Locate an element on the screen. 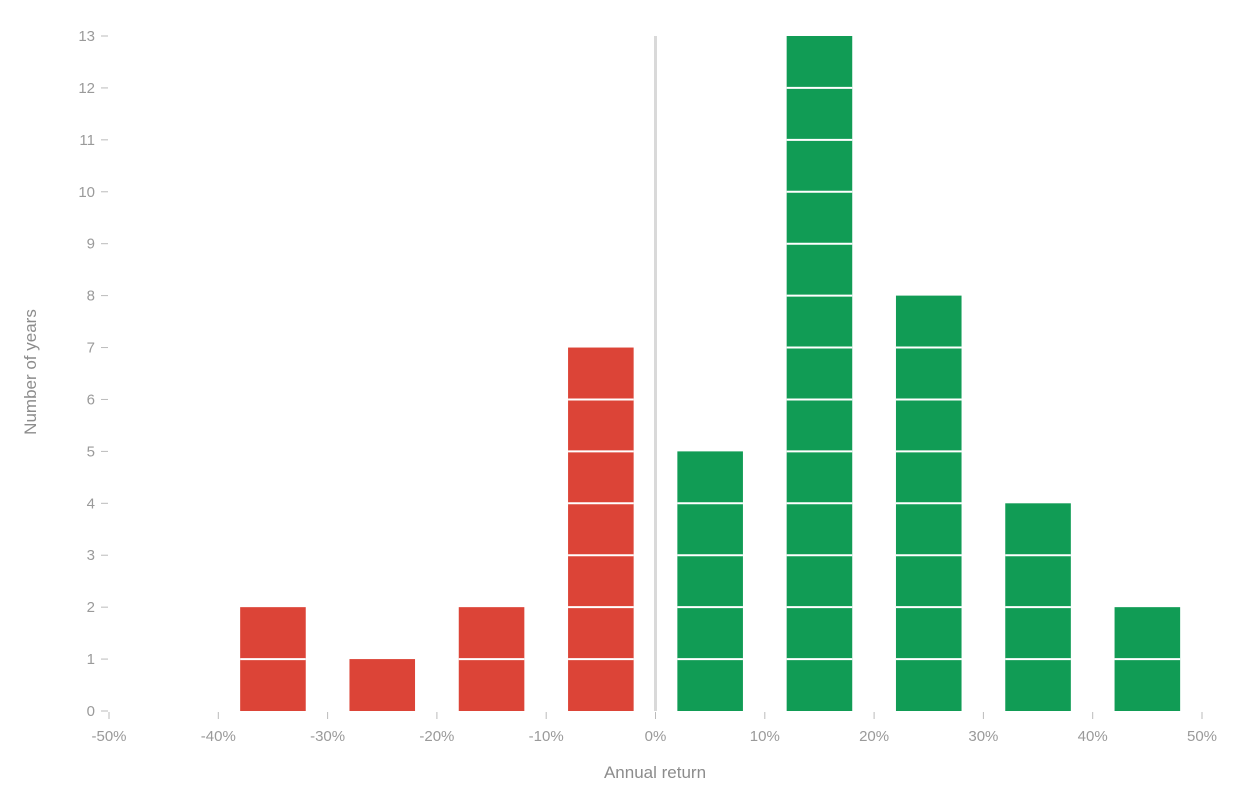 This screenshot has height=790, width=1255. x-tick-label: -30% is located at coordinates (327, 736).